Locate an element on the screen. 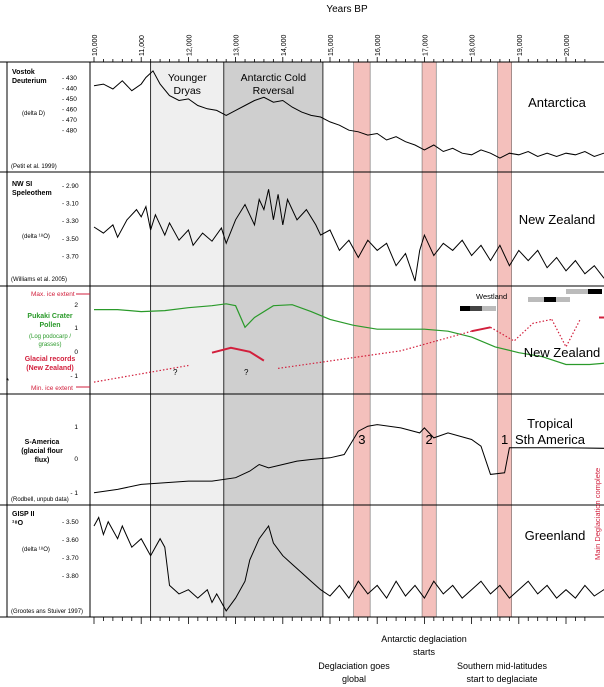 The height and width of the screenshot is (687, 604). min-ice-label: Min. ice extent is located at coordinates (52, 388).